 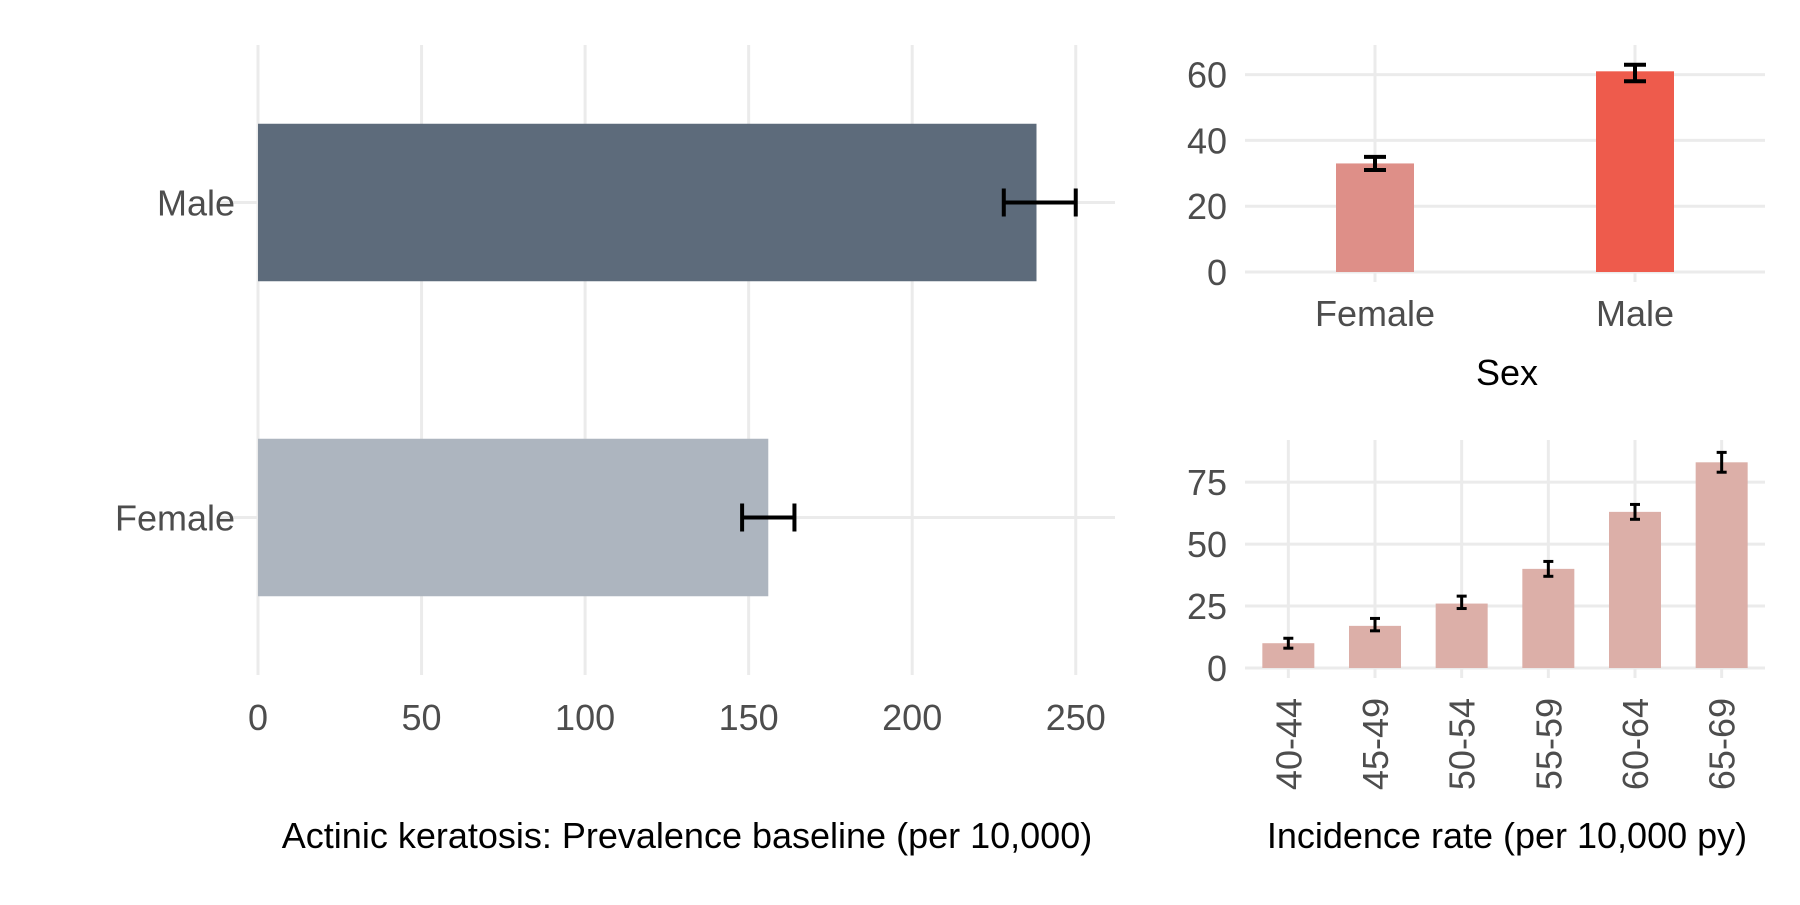 What do you see at coordinates (1507, 835) in the screenshot?
I see `x-axis-title: Incidence rate (per 10,000 py)` at bounding box center [1507, 835].